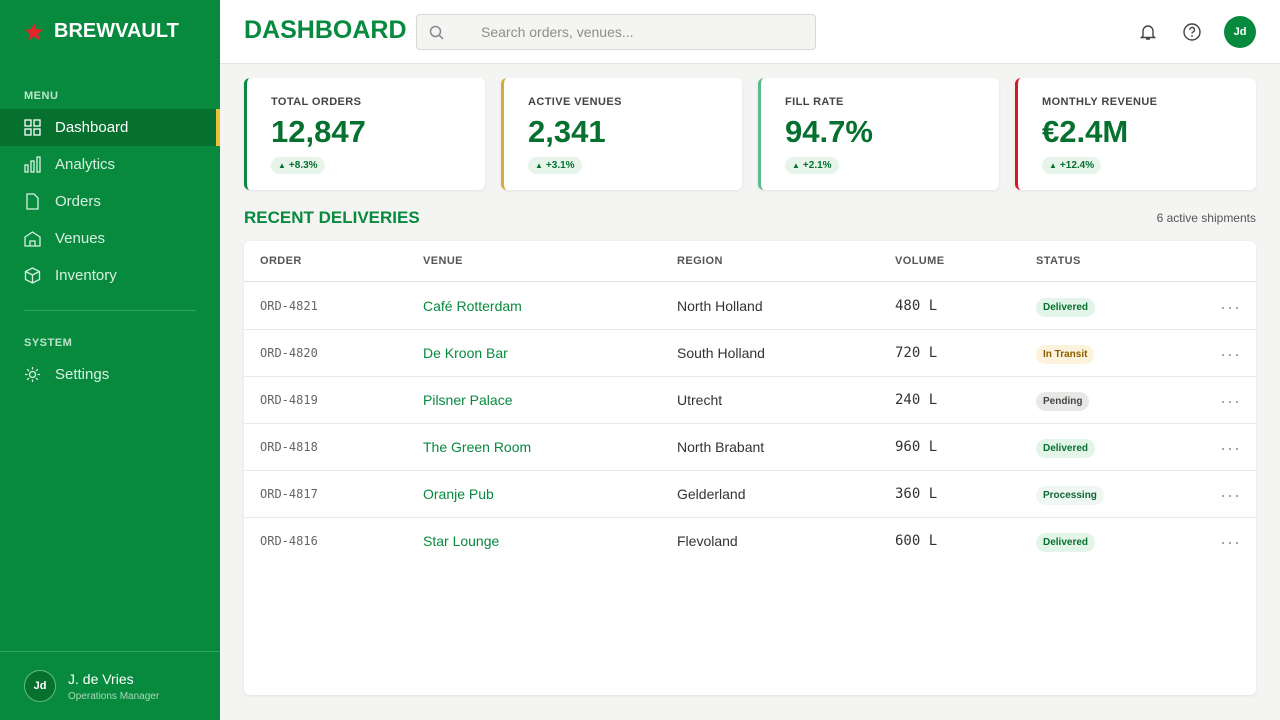 Image resolution: width=1280 pixels, height=720 pixels. I want to click on venue-link: The Green Room, so click(477, 447).